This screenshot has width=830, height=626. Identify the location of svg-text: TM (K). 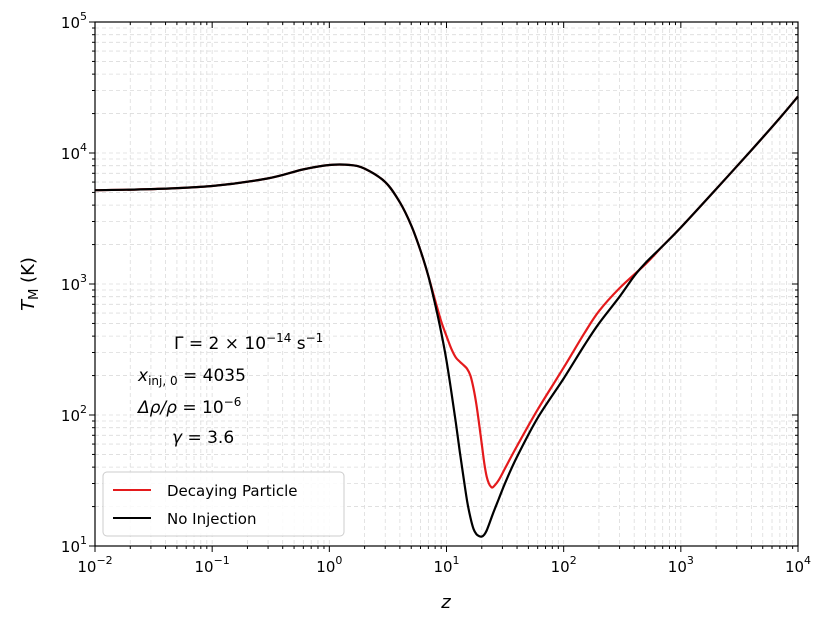
(30, 284).